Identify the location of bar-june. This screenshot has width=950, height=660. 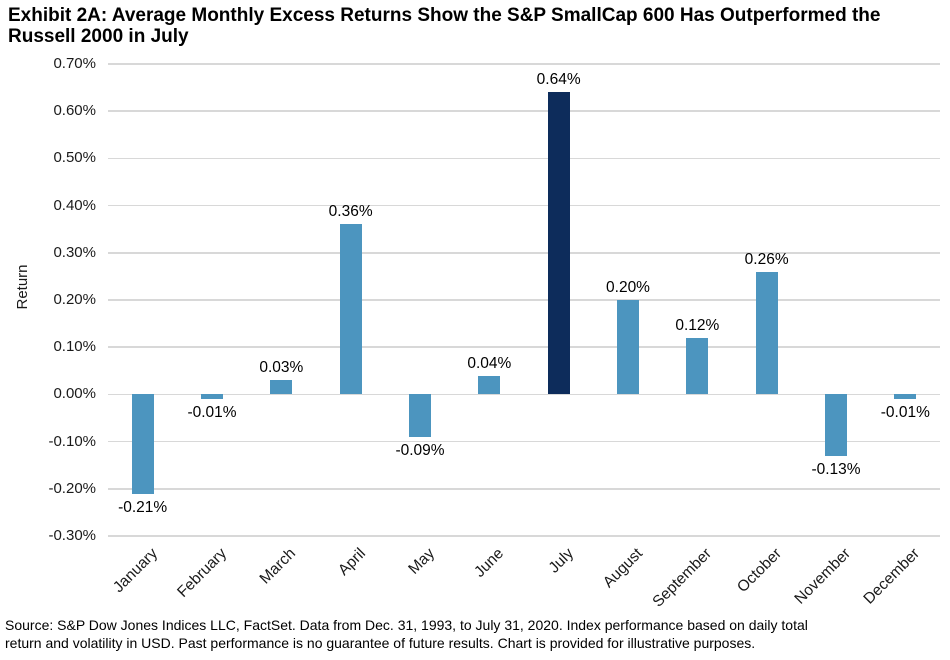
(489, 385).